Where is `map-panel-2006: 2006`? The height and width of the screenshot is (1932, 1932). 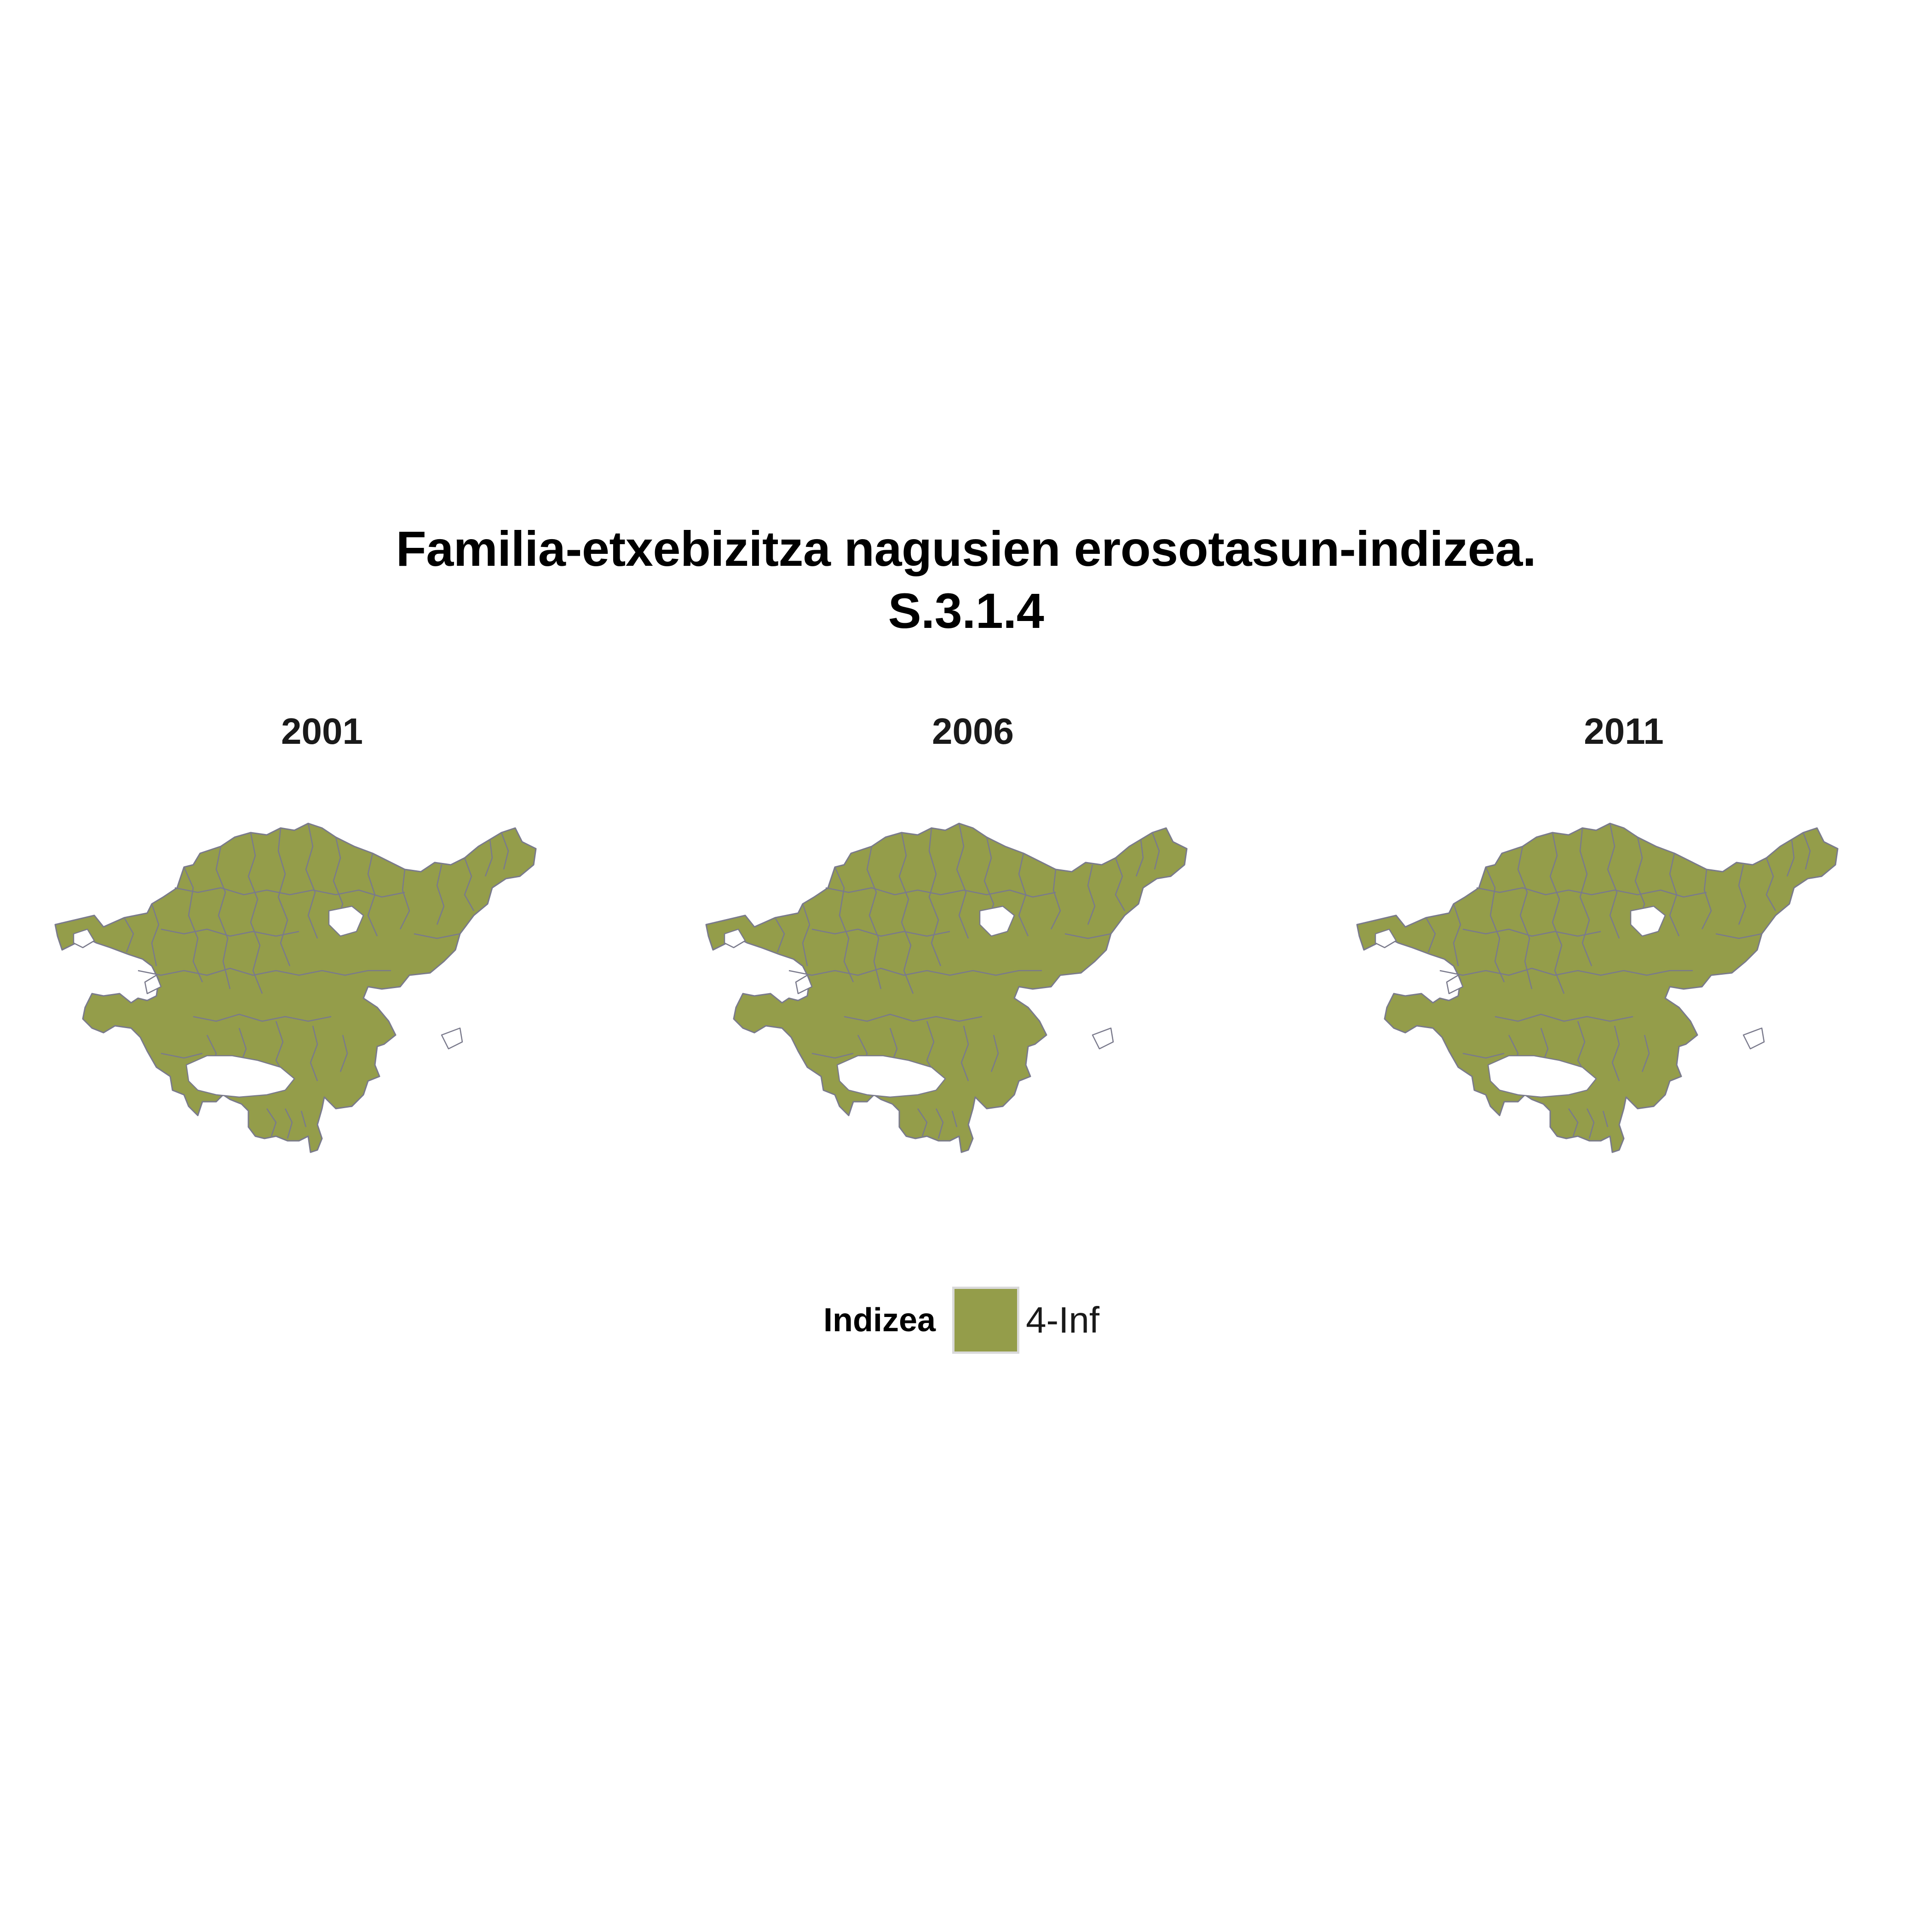
map-panel-2006: 2006 is located at coordinates (973, 975).